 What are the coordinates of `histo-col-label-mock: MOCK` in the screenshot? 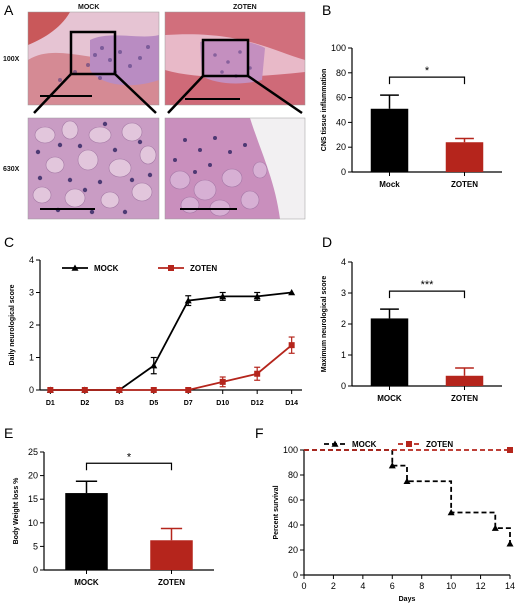 It's located at (89, 7).